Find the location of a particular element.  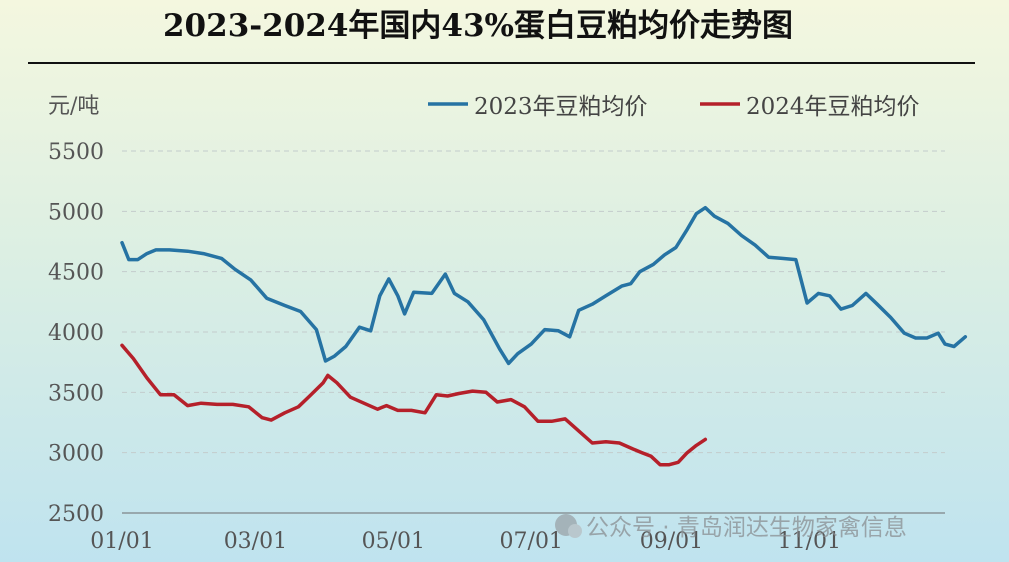

y-tick-label: 5000 is located at coordinates (76, 212).